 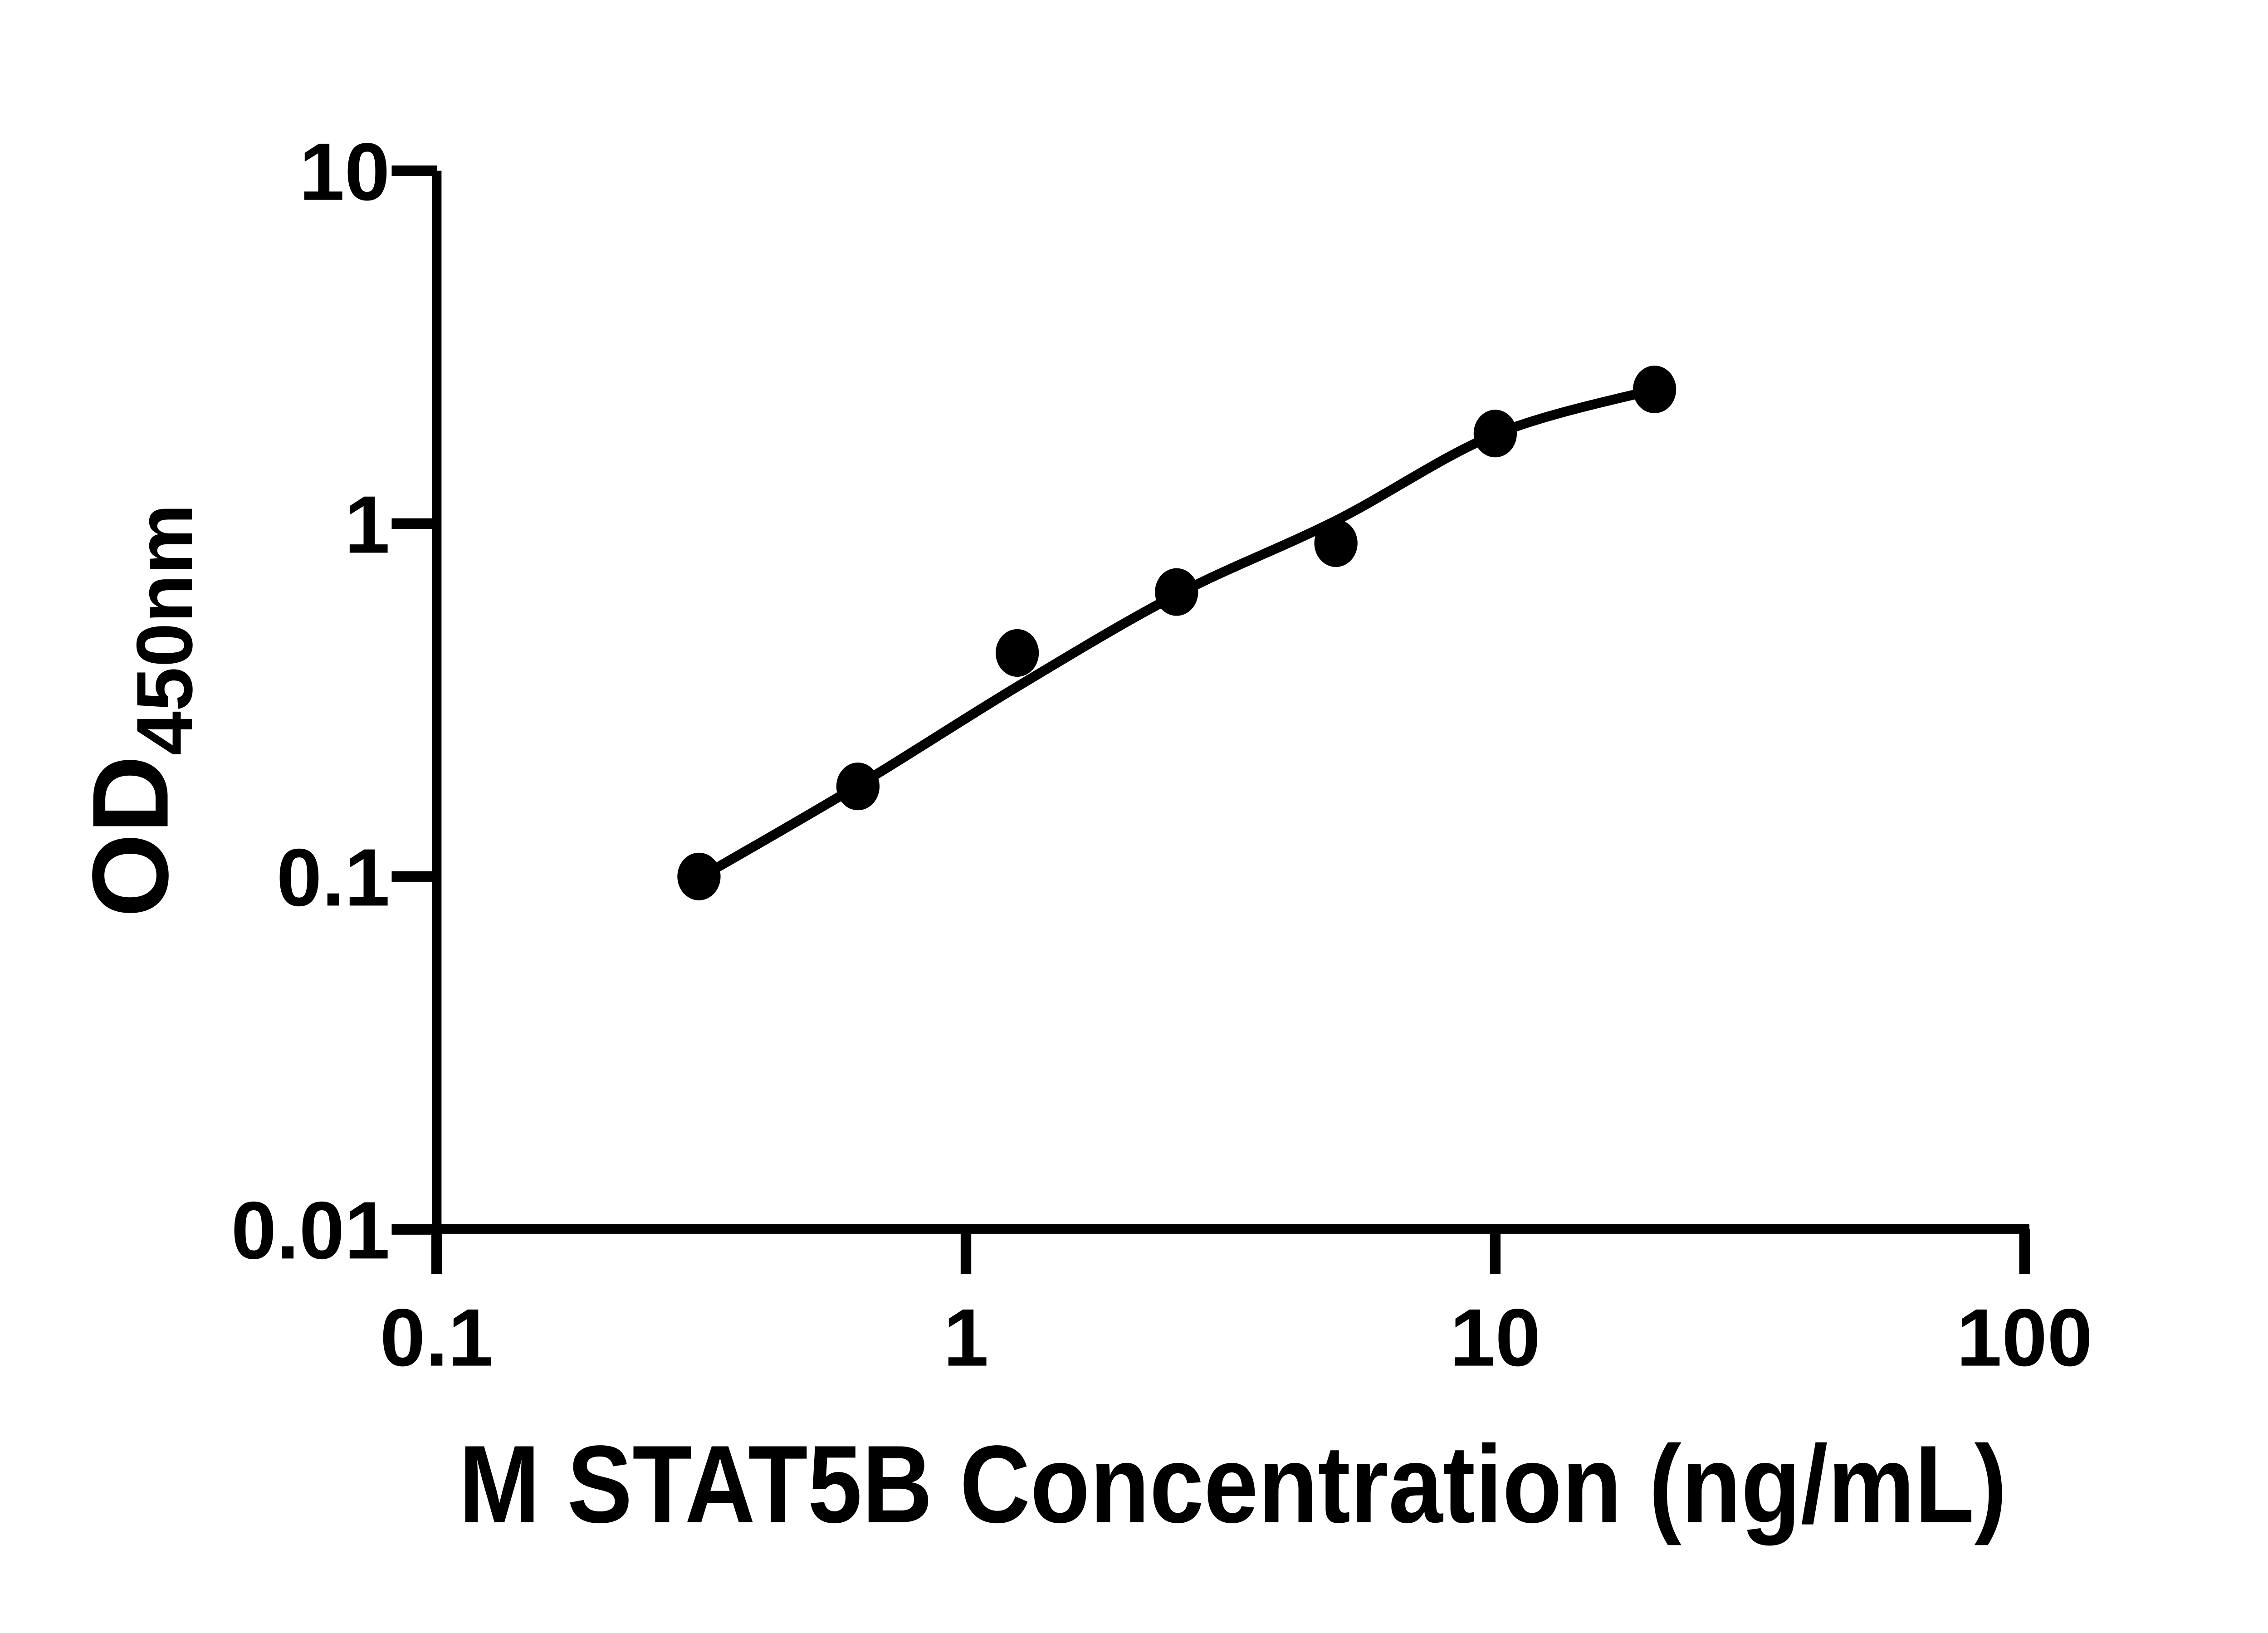 What do you see at coordinates (345, 172) in the screenshot?
I see `y-tick-label-0: 10` at bounding box center [345, 172].